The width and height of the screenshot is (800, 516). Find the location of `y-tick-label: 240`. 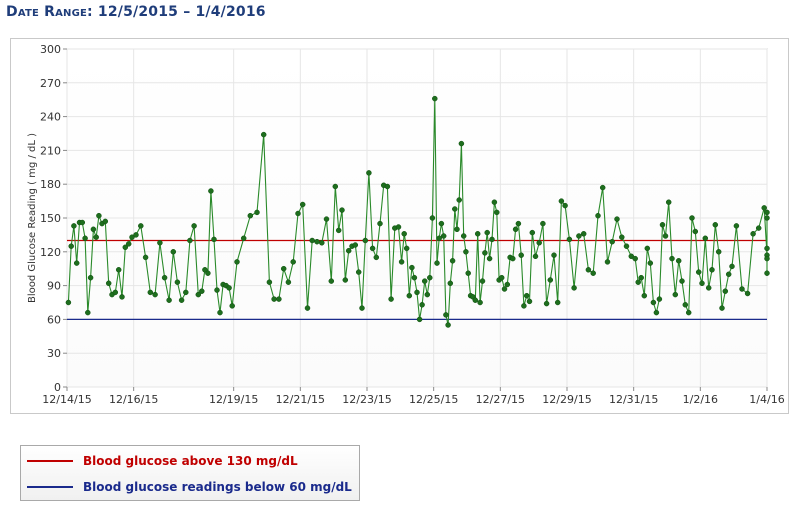

y-tick-label: 240 is located at coordinates (50, 117).